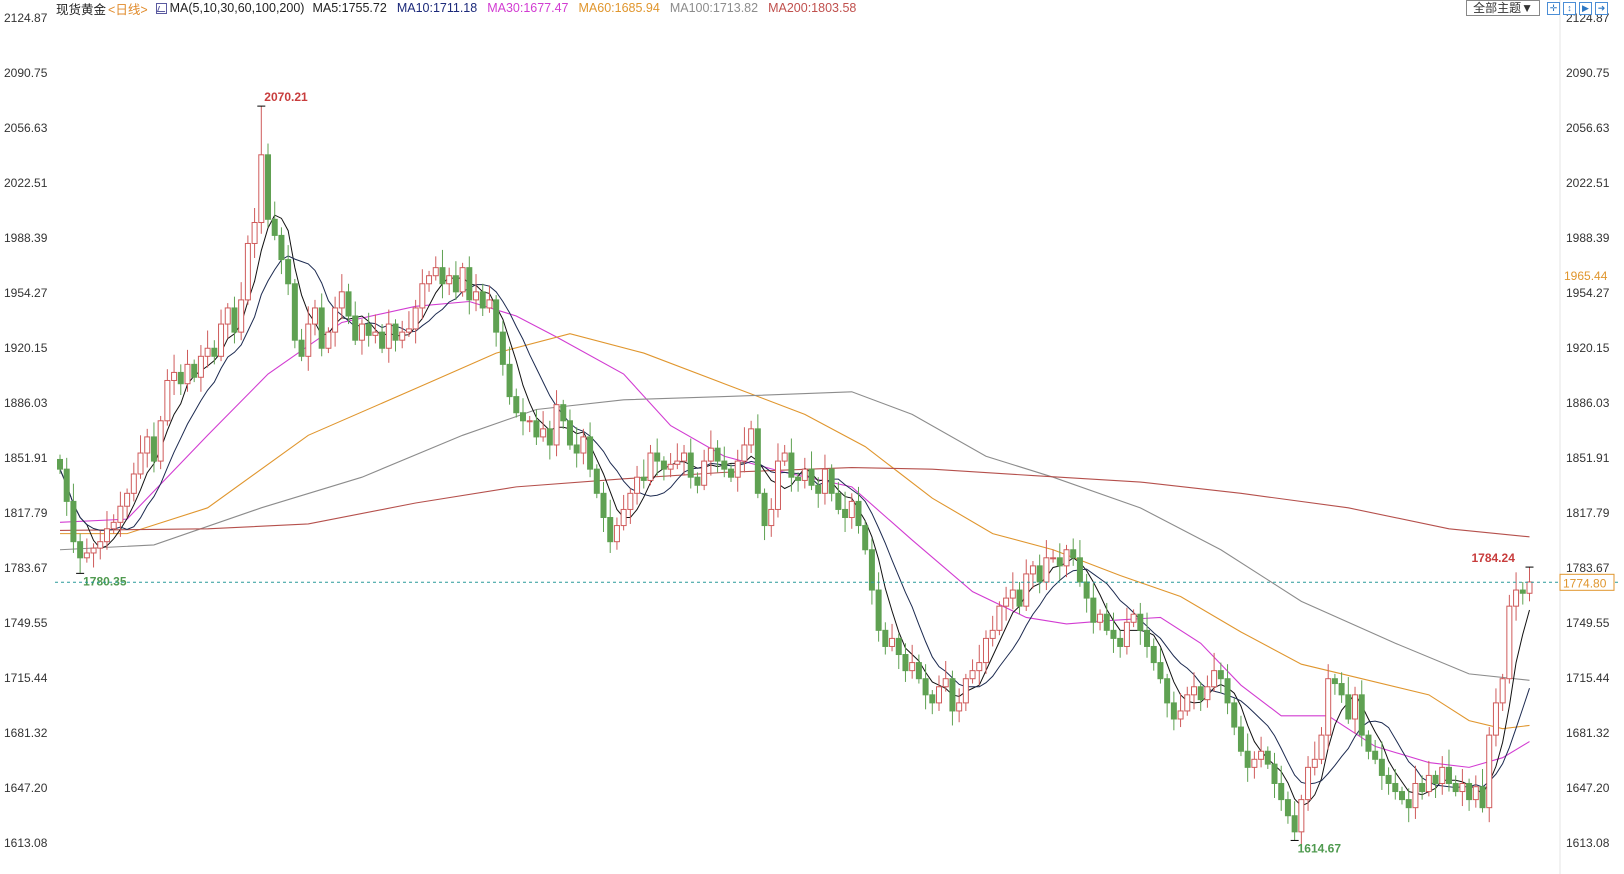 The image size is (1624, 874). I want to click on y-tick-left: 2022.51, so click(26, 183).